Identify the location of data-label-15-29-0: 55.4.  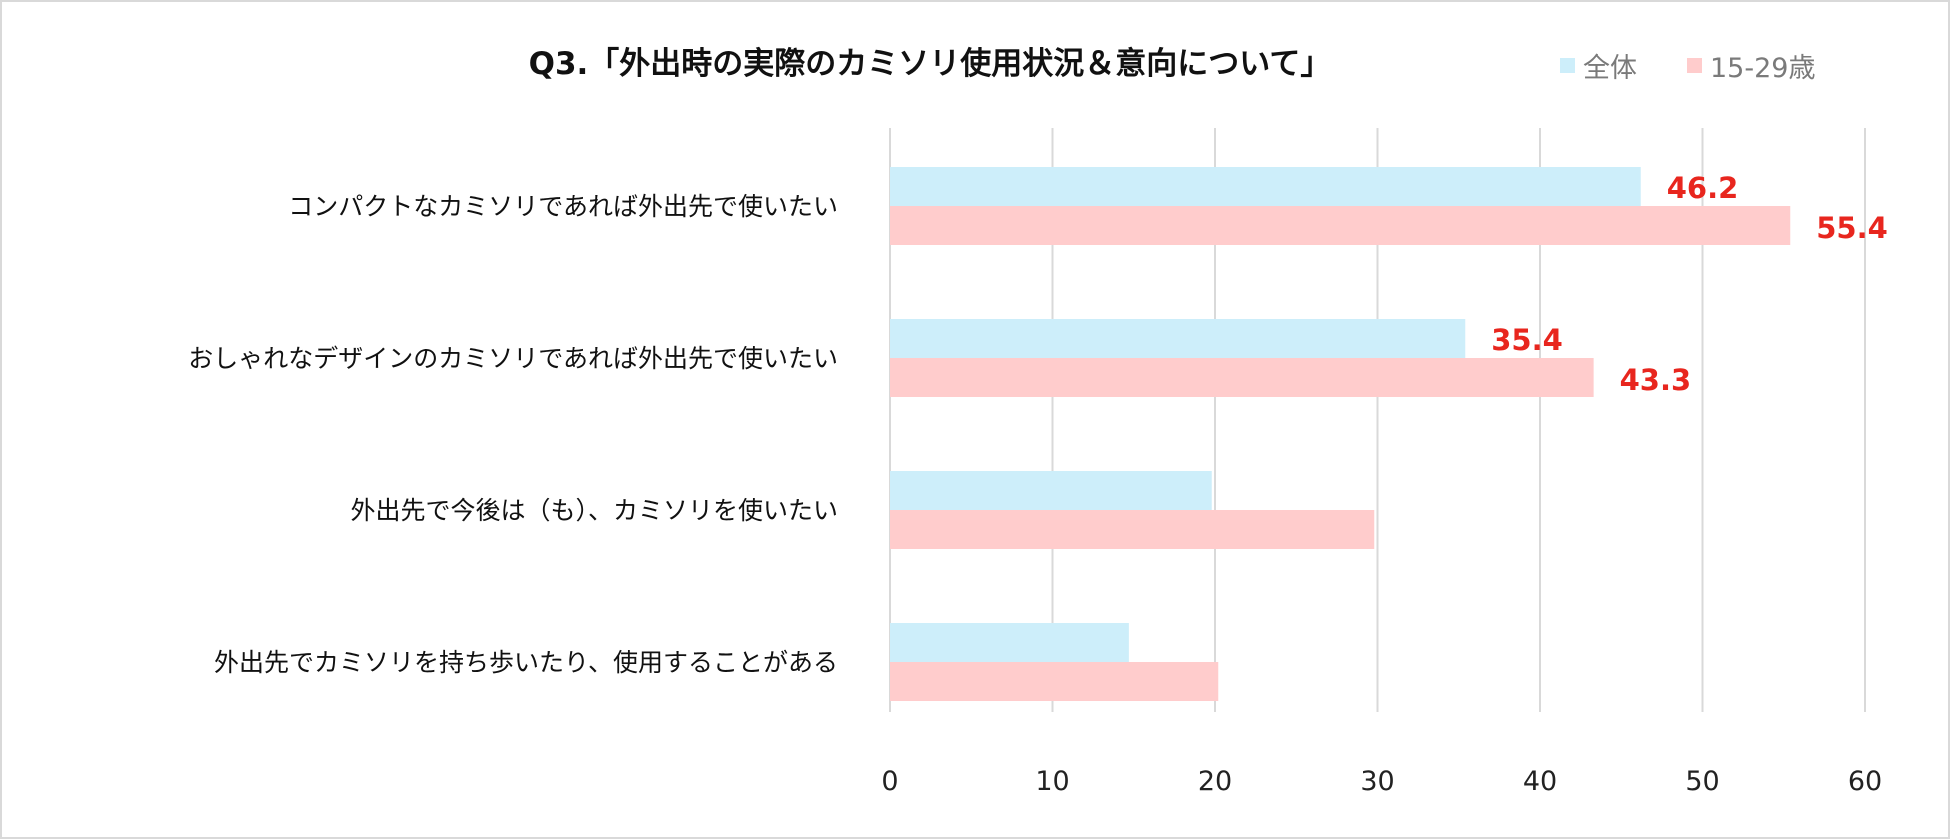
(1852, 228).